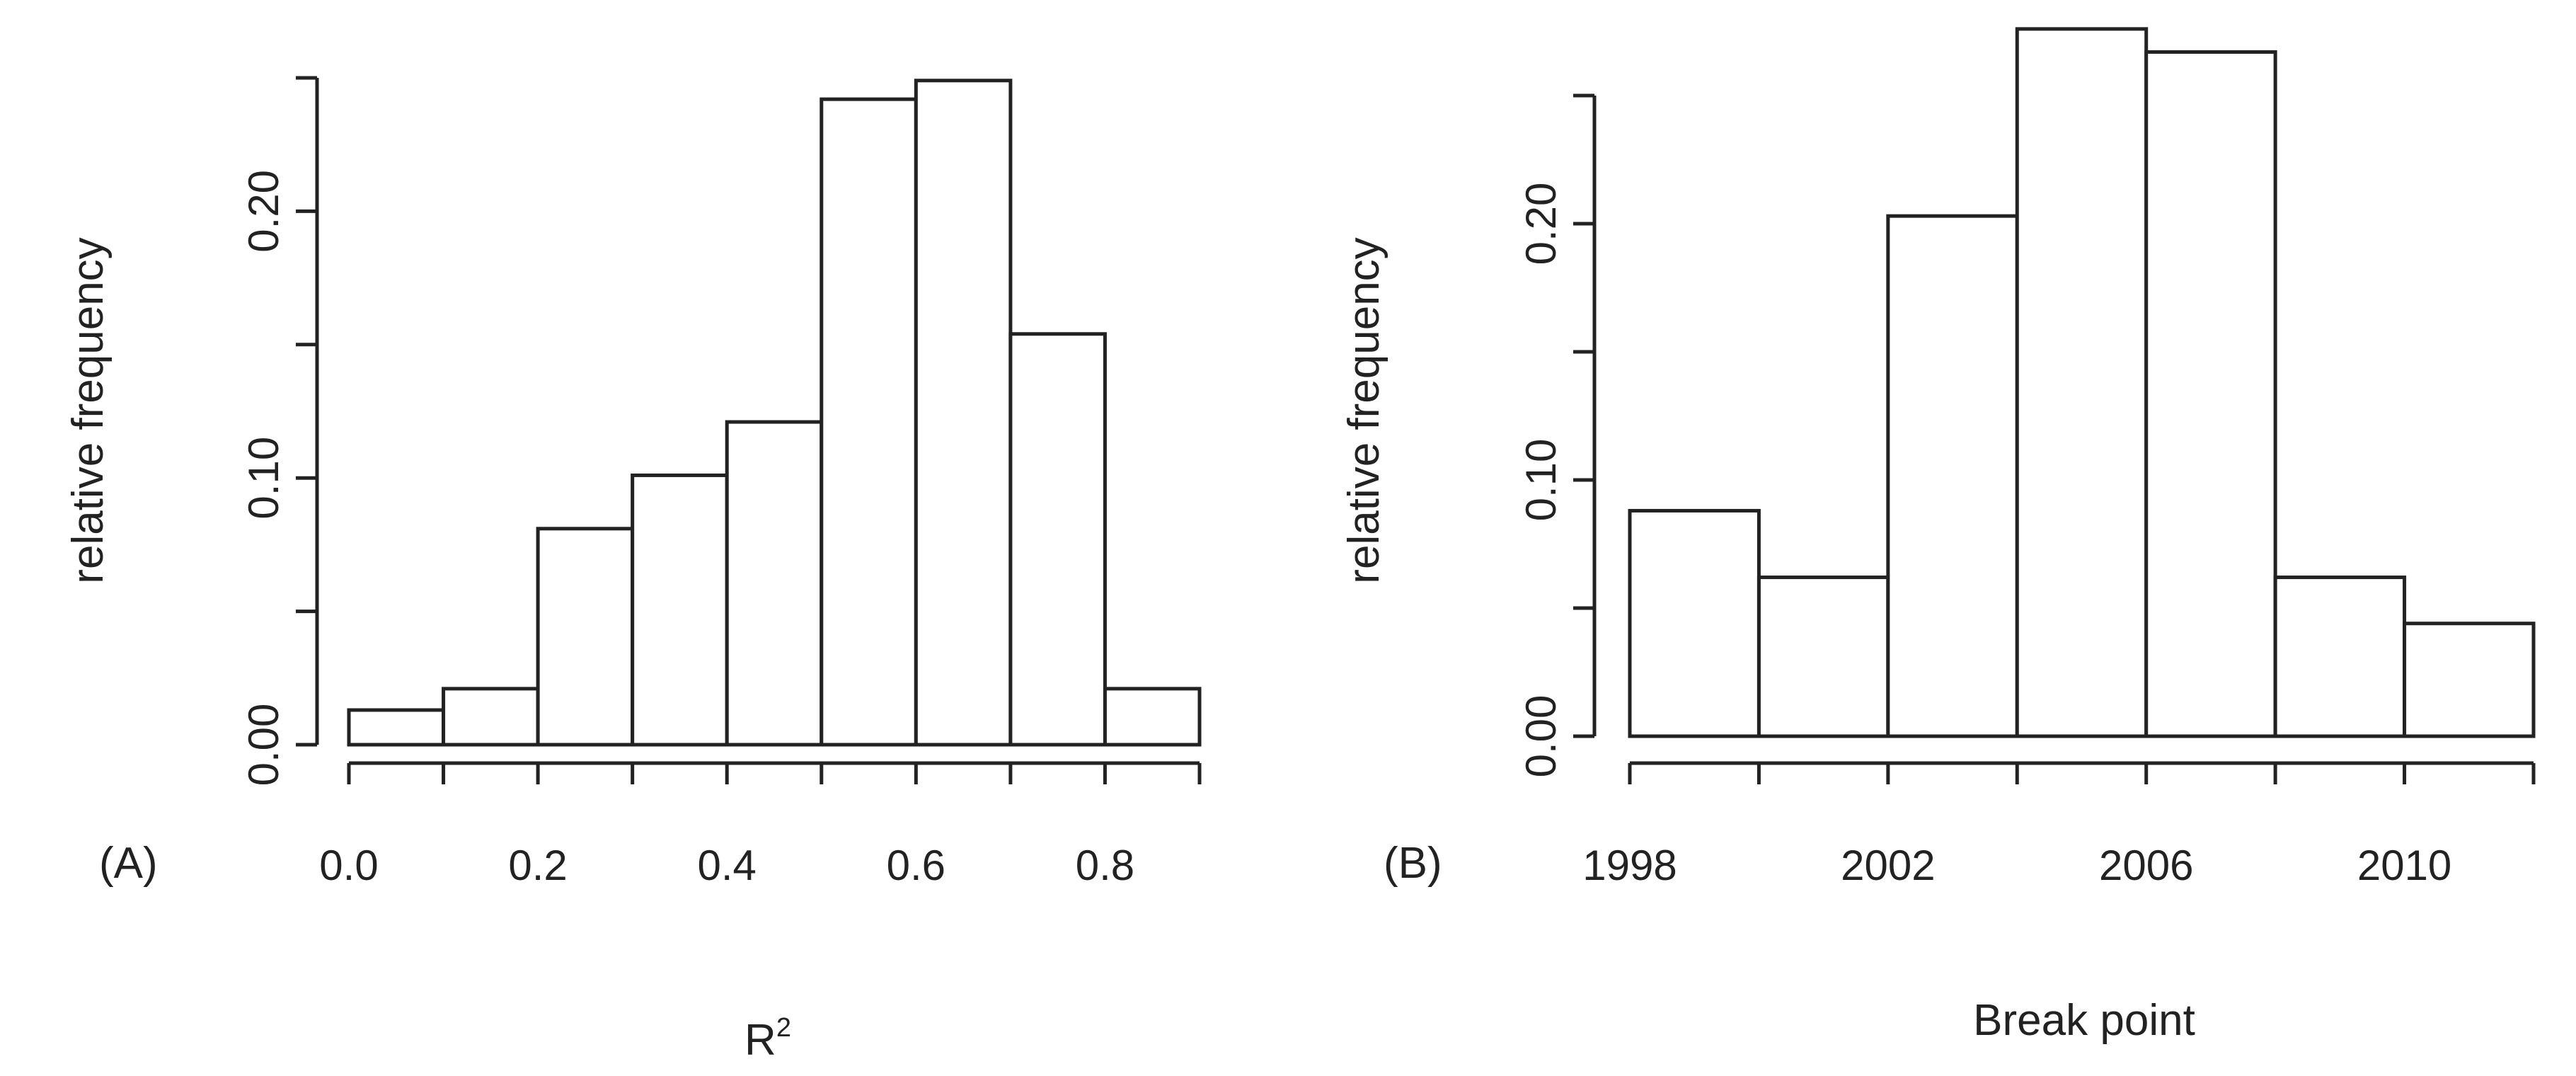 Image resolution: width=2576 pixels, height=1076 pixels. I want to click on x-axis: 1998 2002 2006 2010, so click(2059, 825).